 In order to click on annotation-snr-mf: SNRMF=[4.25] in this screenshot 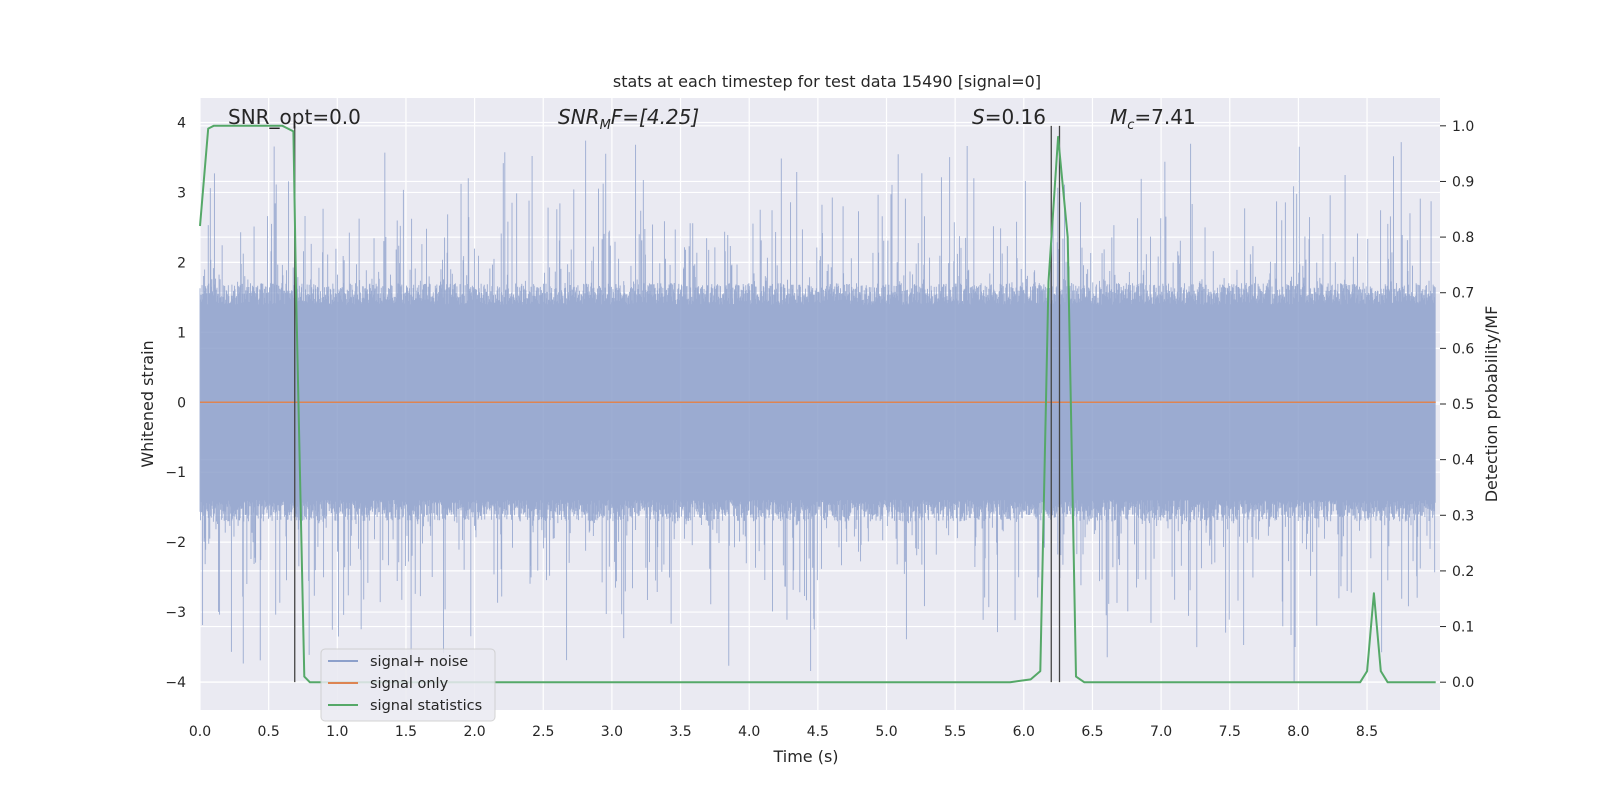, I will do `click(628, 119)`.